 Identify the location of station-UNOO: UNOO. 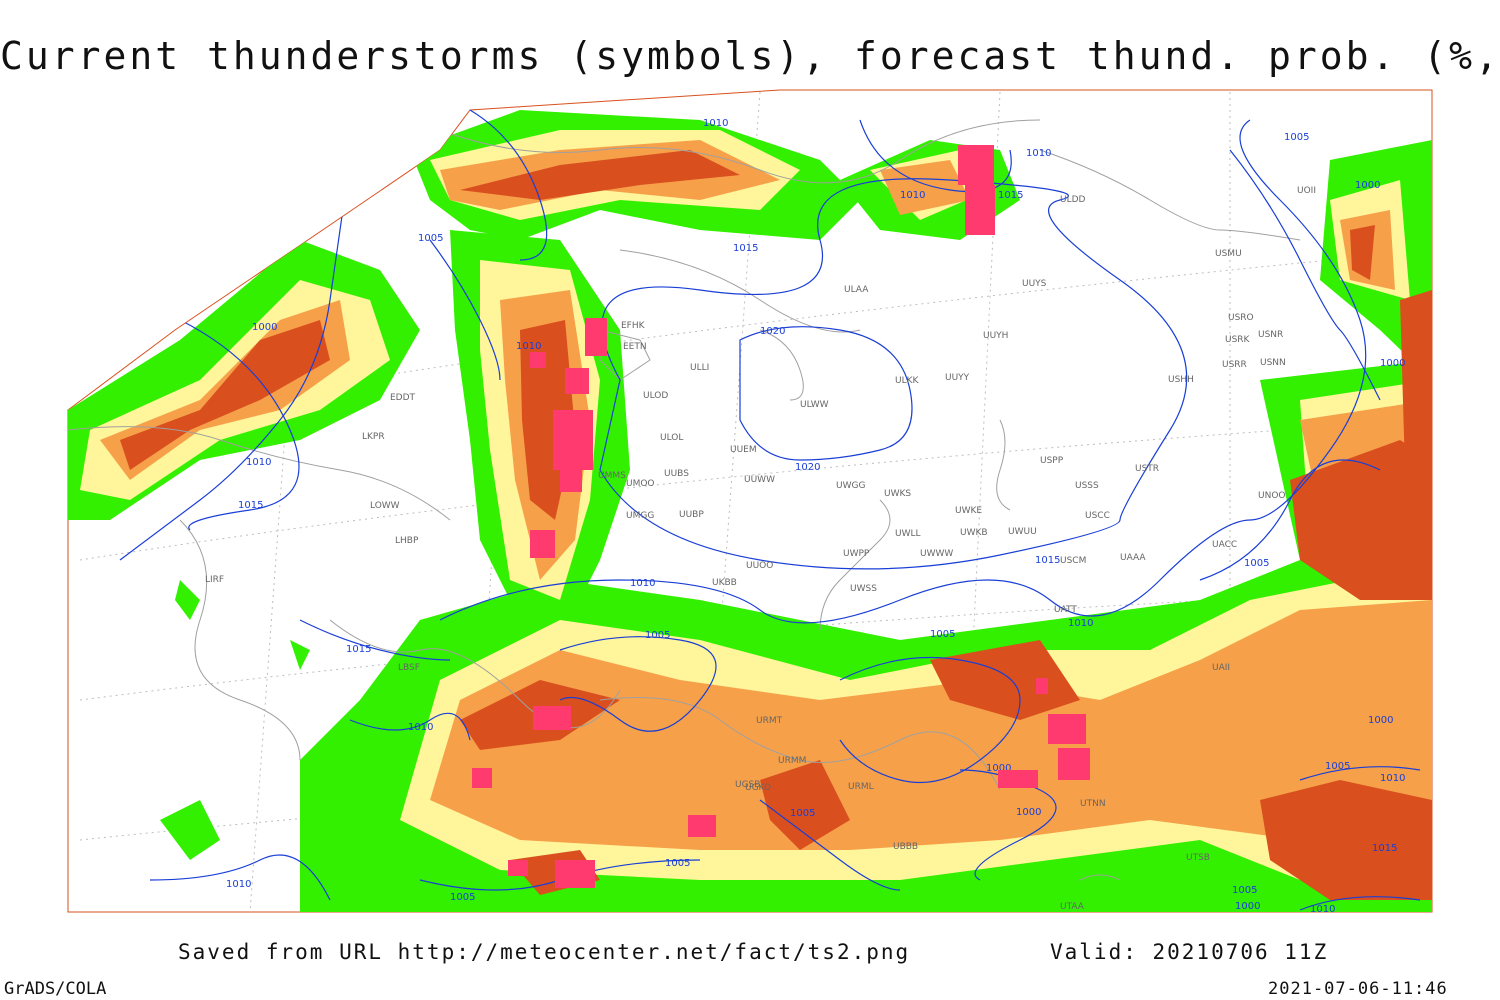
(1272, 496).